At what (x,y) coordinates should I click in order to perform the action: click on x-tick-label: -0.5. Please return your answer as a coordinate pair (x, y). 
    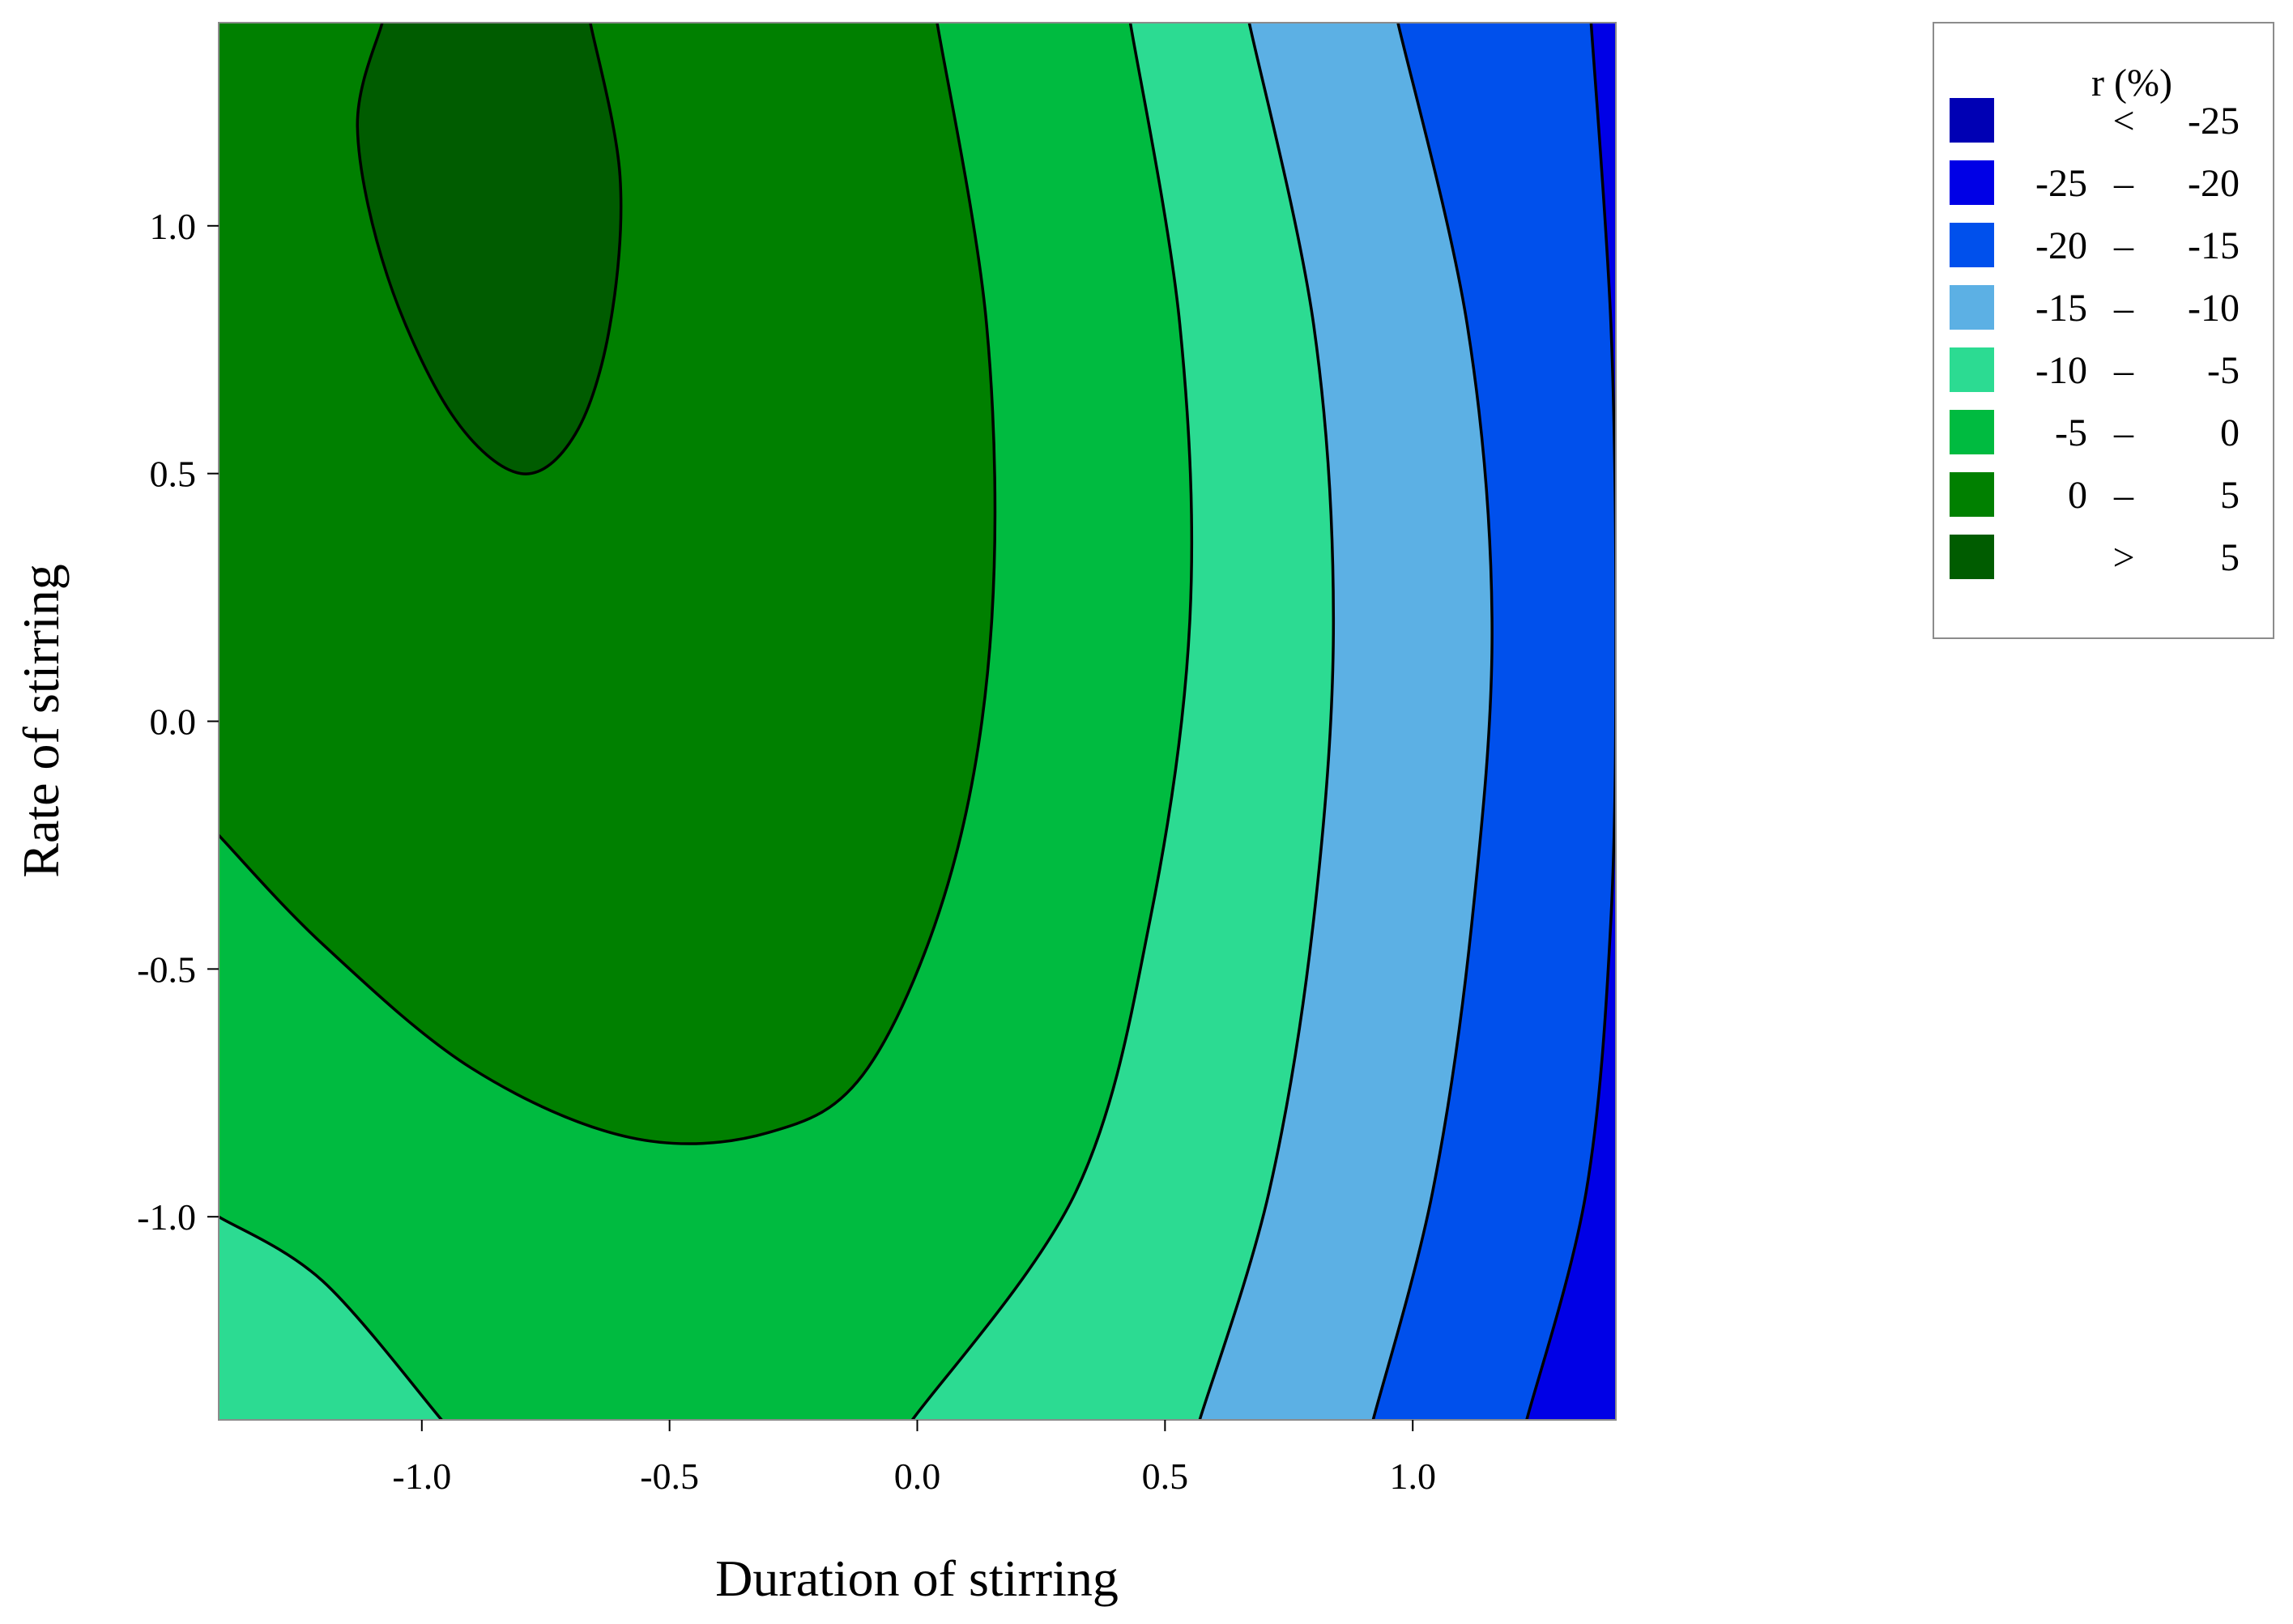
    Looking at the image, I should click on (669, 1476).